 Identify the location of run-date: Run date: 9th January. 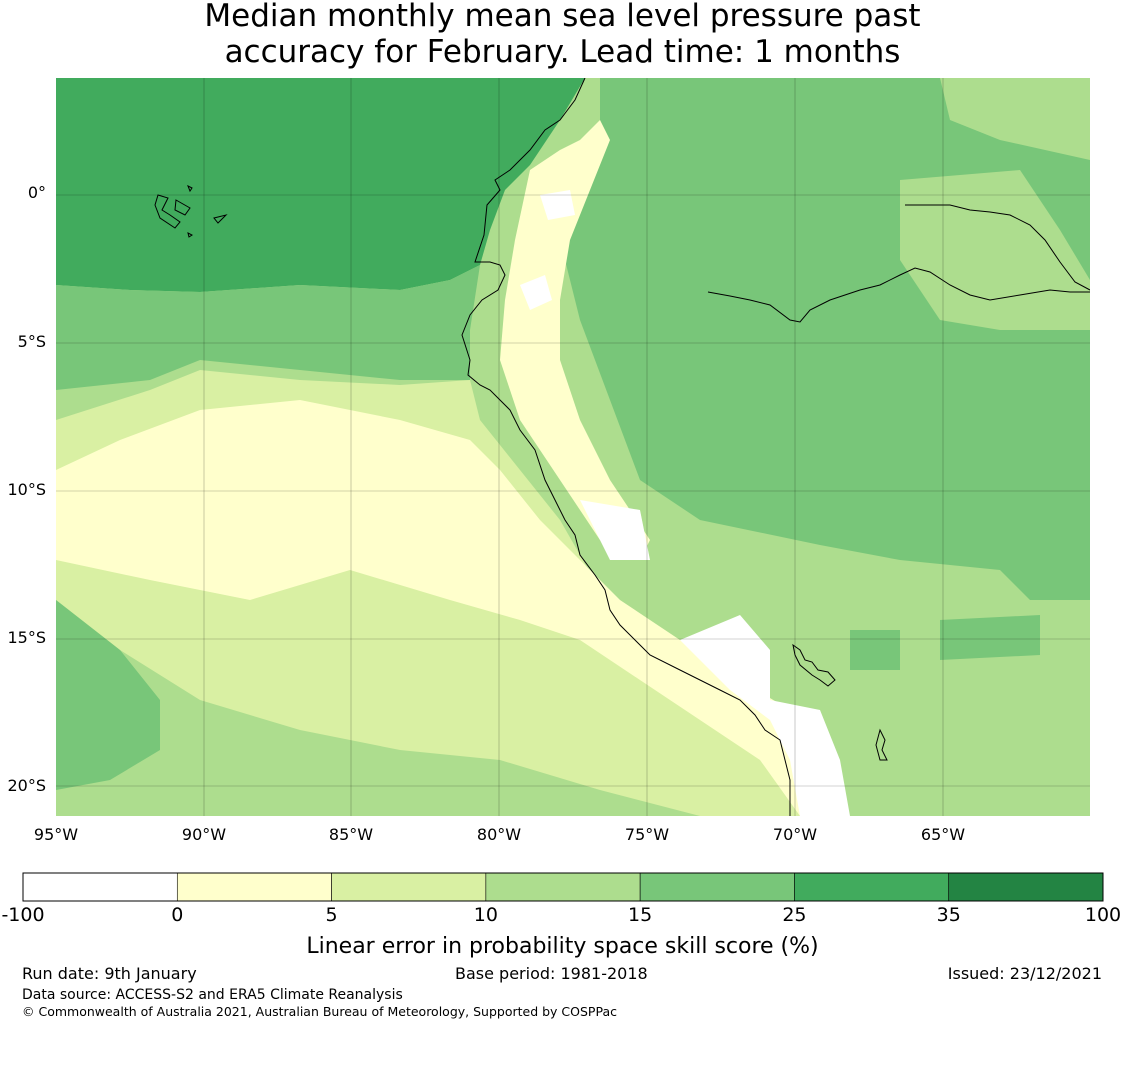
(109, 973).